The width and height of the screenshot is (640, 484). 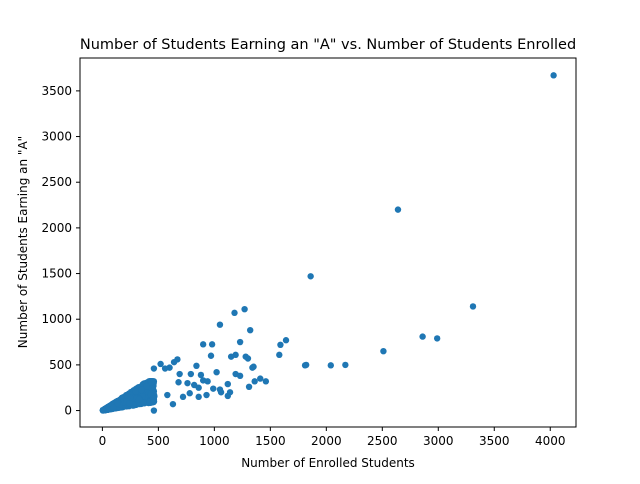 What do you see at coordinates (56, 274) in the screenshot?
I see `y-tick-label: 1500` at bounding box center [56, 274].